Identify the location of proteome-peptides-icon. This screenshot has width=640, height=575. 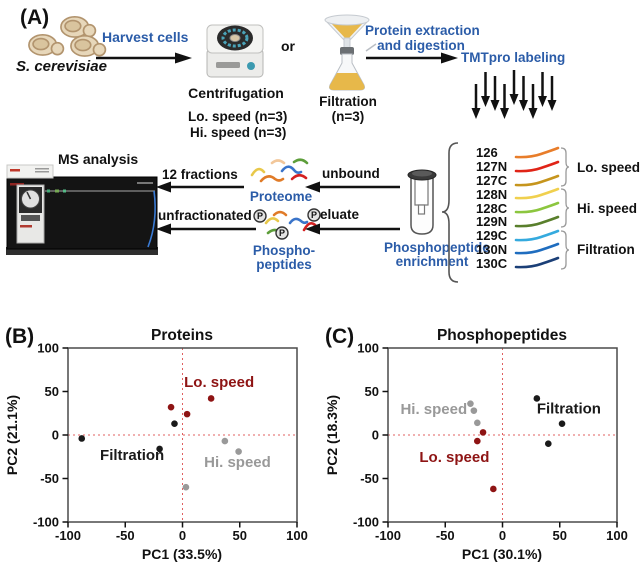
(279, 170).